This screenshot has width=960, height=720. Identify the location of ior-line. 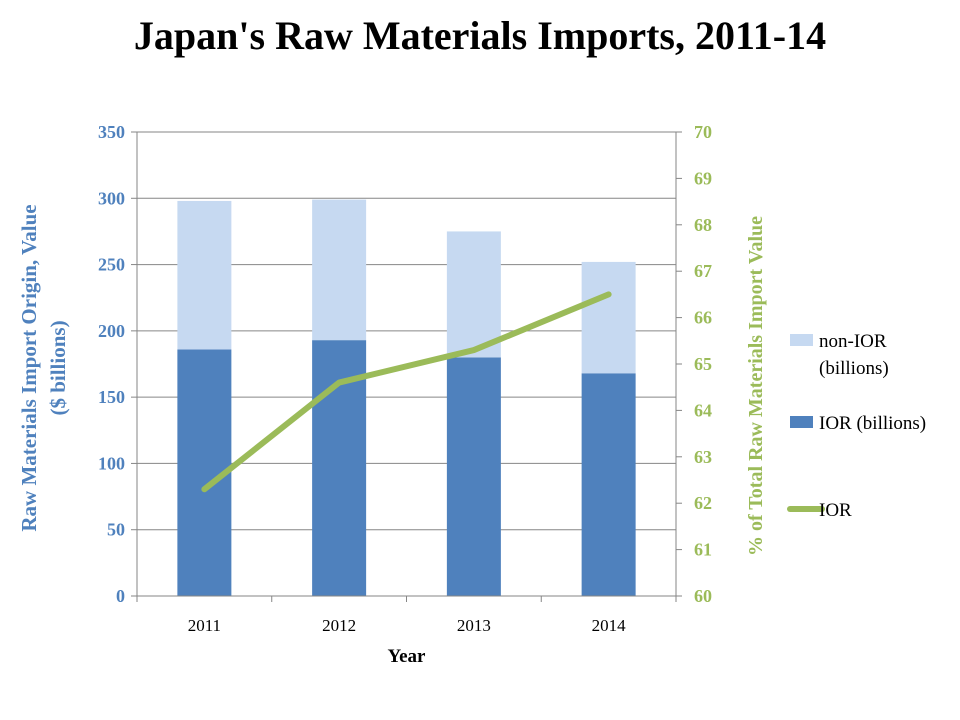
(406, 392).